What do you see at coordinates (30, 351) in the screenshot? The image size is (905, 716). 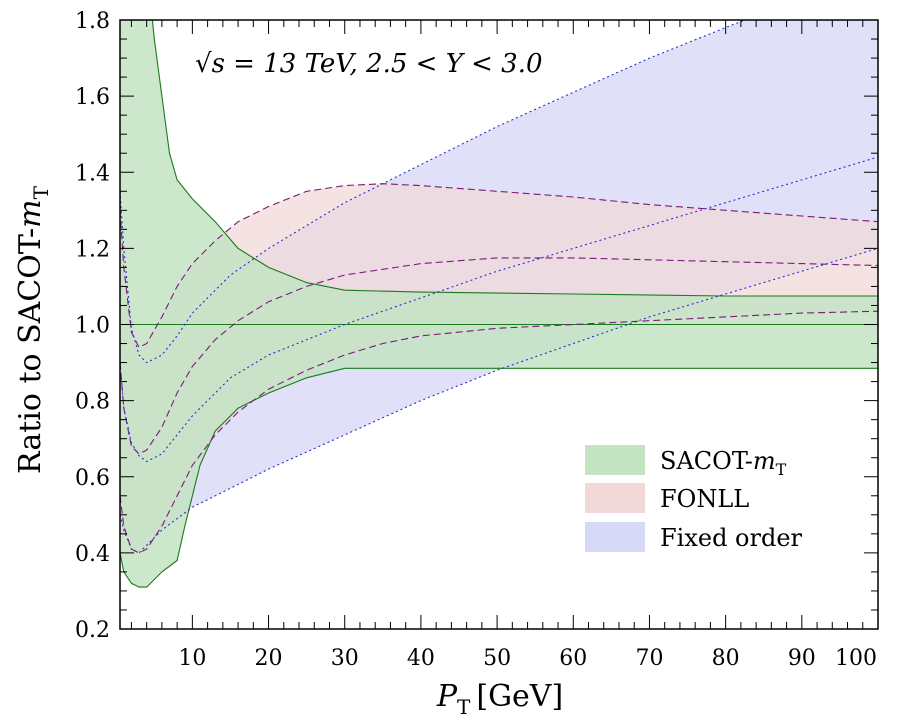 I see `y-axis-title-main: Ratio to SACOT-` at bounding box center [30, 351].